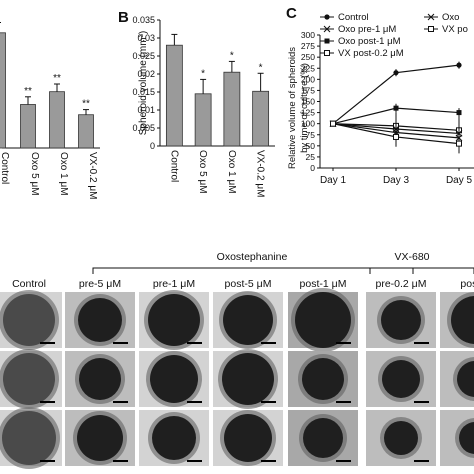 This screenshot has height=474, width=474. What do you see at coordinates (173, 166) in the screenshot?
I see `panel-b-tick-label: Control` at bounding box center [173, 166].